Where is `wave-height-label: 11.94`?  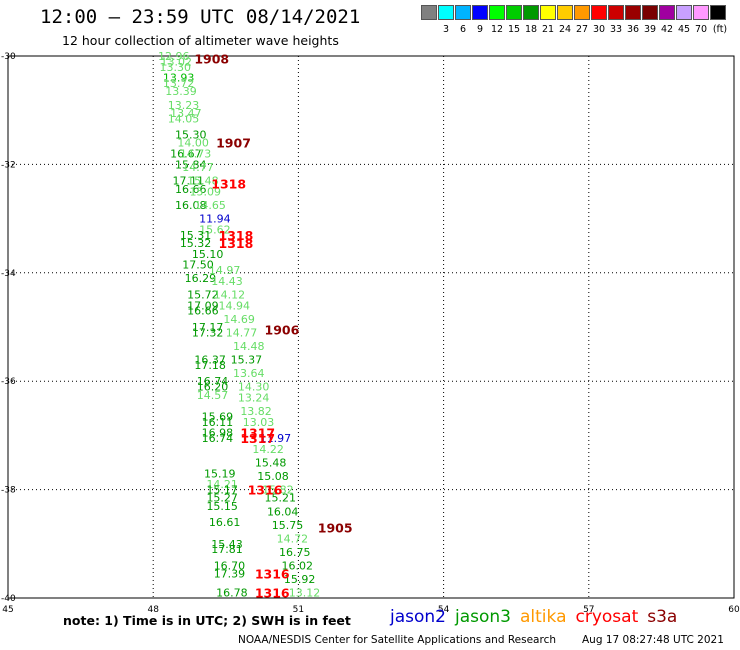 wave-height-label: 11.94 is located at coordinates (215, 219).